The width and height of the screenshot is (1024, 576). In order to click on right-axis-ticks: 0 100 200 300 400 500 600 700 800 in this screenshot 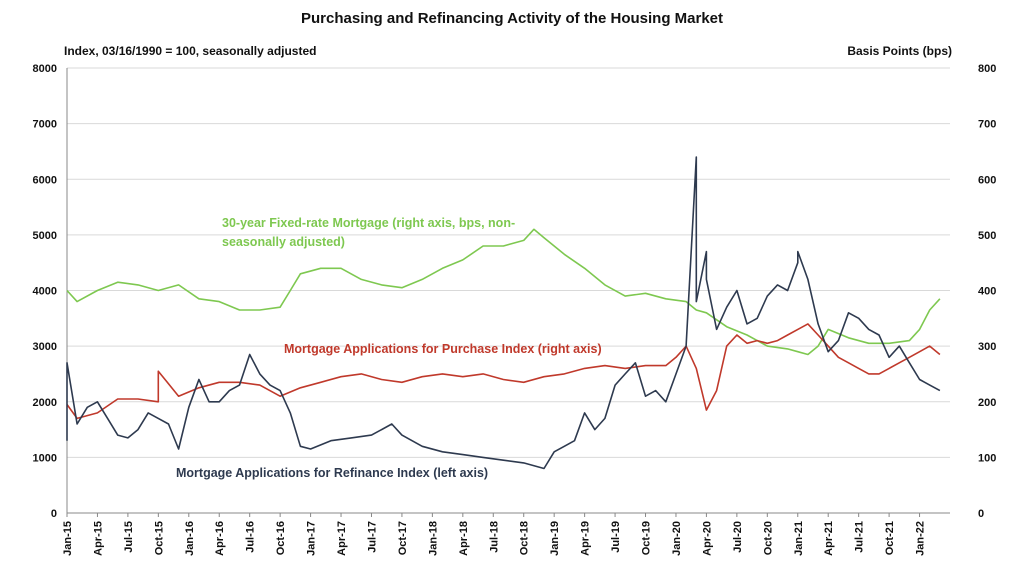, I will do `click(987, 291)`.